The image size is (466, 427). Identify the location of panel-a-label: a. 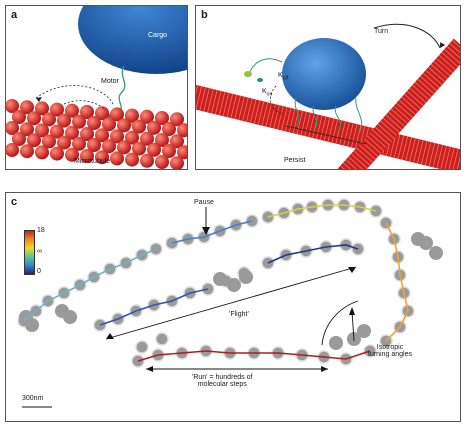
(14, 15).